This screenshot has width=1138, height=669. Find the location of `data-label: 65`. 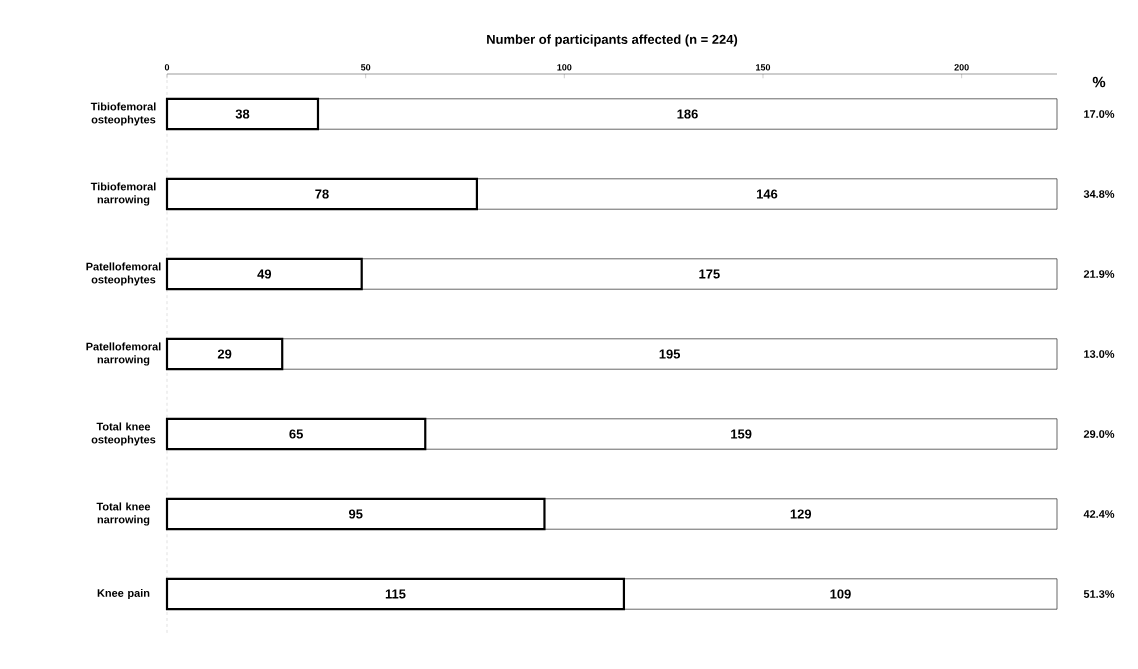

data-label: 65 is located at coordinates (296, 434).